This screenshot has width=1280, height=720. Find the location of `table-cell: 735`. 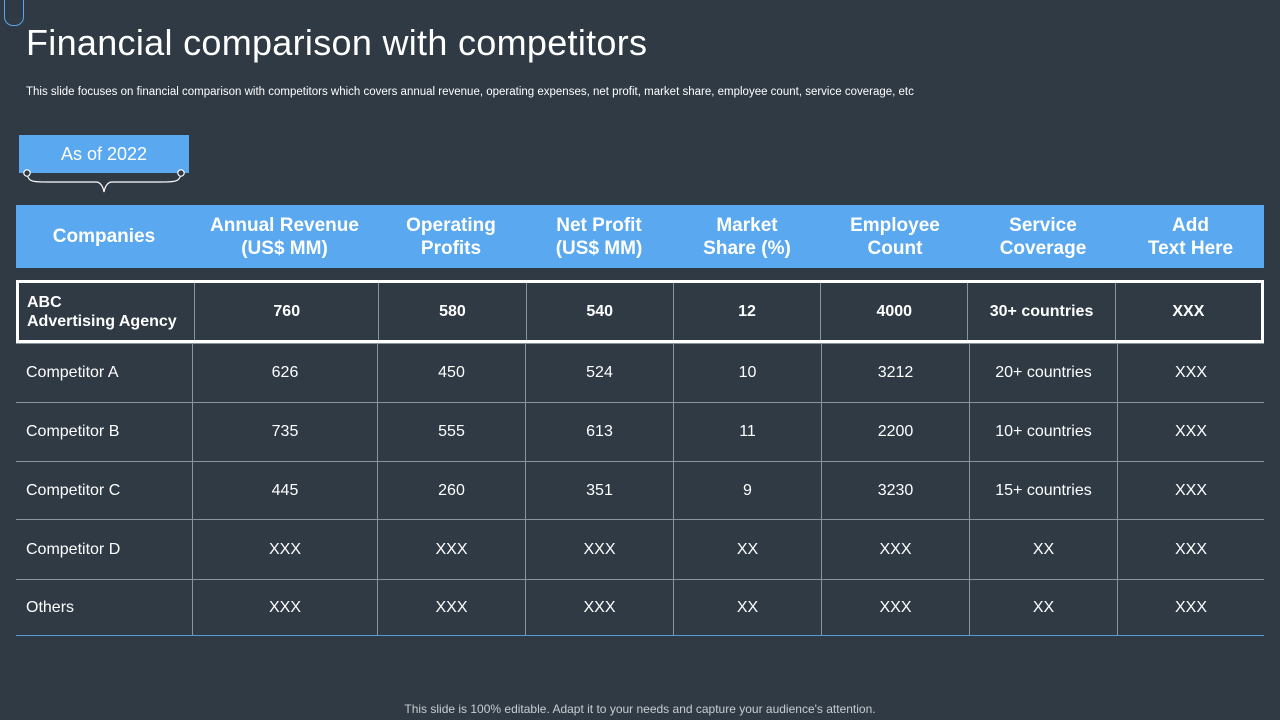

table-cell: 735 is located at coordinates (284, 432).